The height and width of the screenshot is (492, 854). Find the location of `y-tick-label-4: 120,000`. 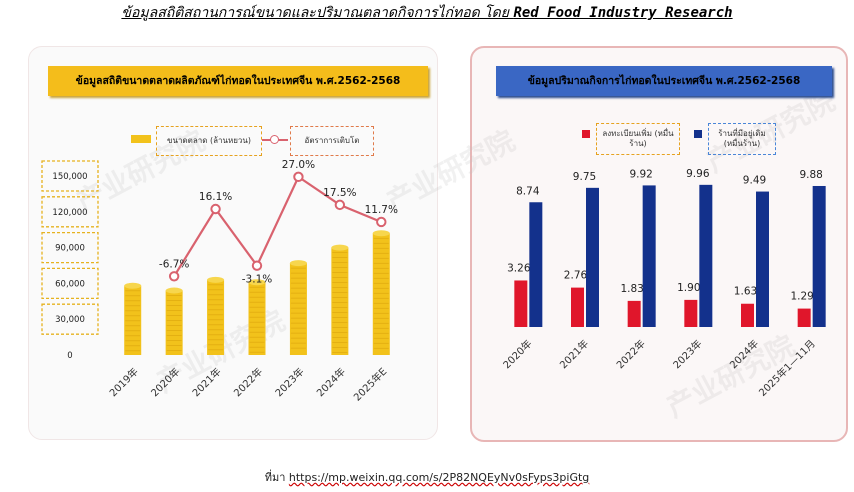

y-tick-label-4: 120,000 is located at coordinates (69, 213).